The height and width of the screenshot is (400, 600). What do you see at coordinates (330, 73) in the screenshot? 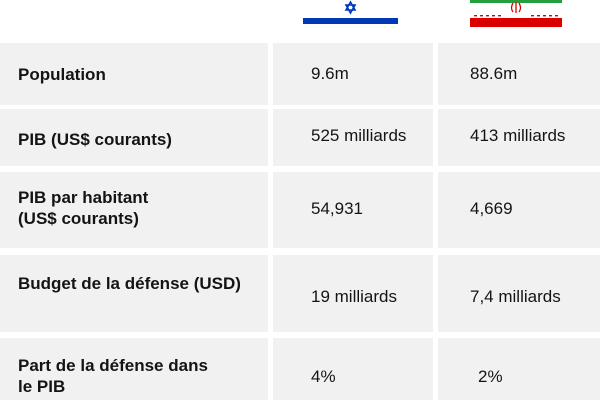
I see `israel-value: 9.6m` at bounding box center [330, 73].